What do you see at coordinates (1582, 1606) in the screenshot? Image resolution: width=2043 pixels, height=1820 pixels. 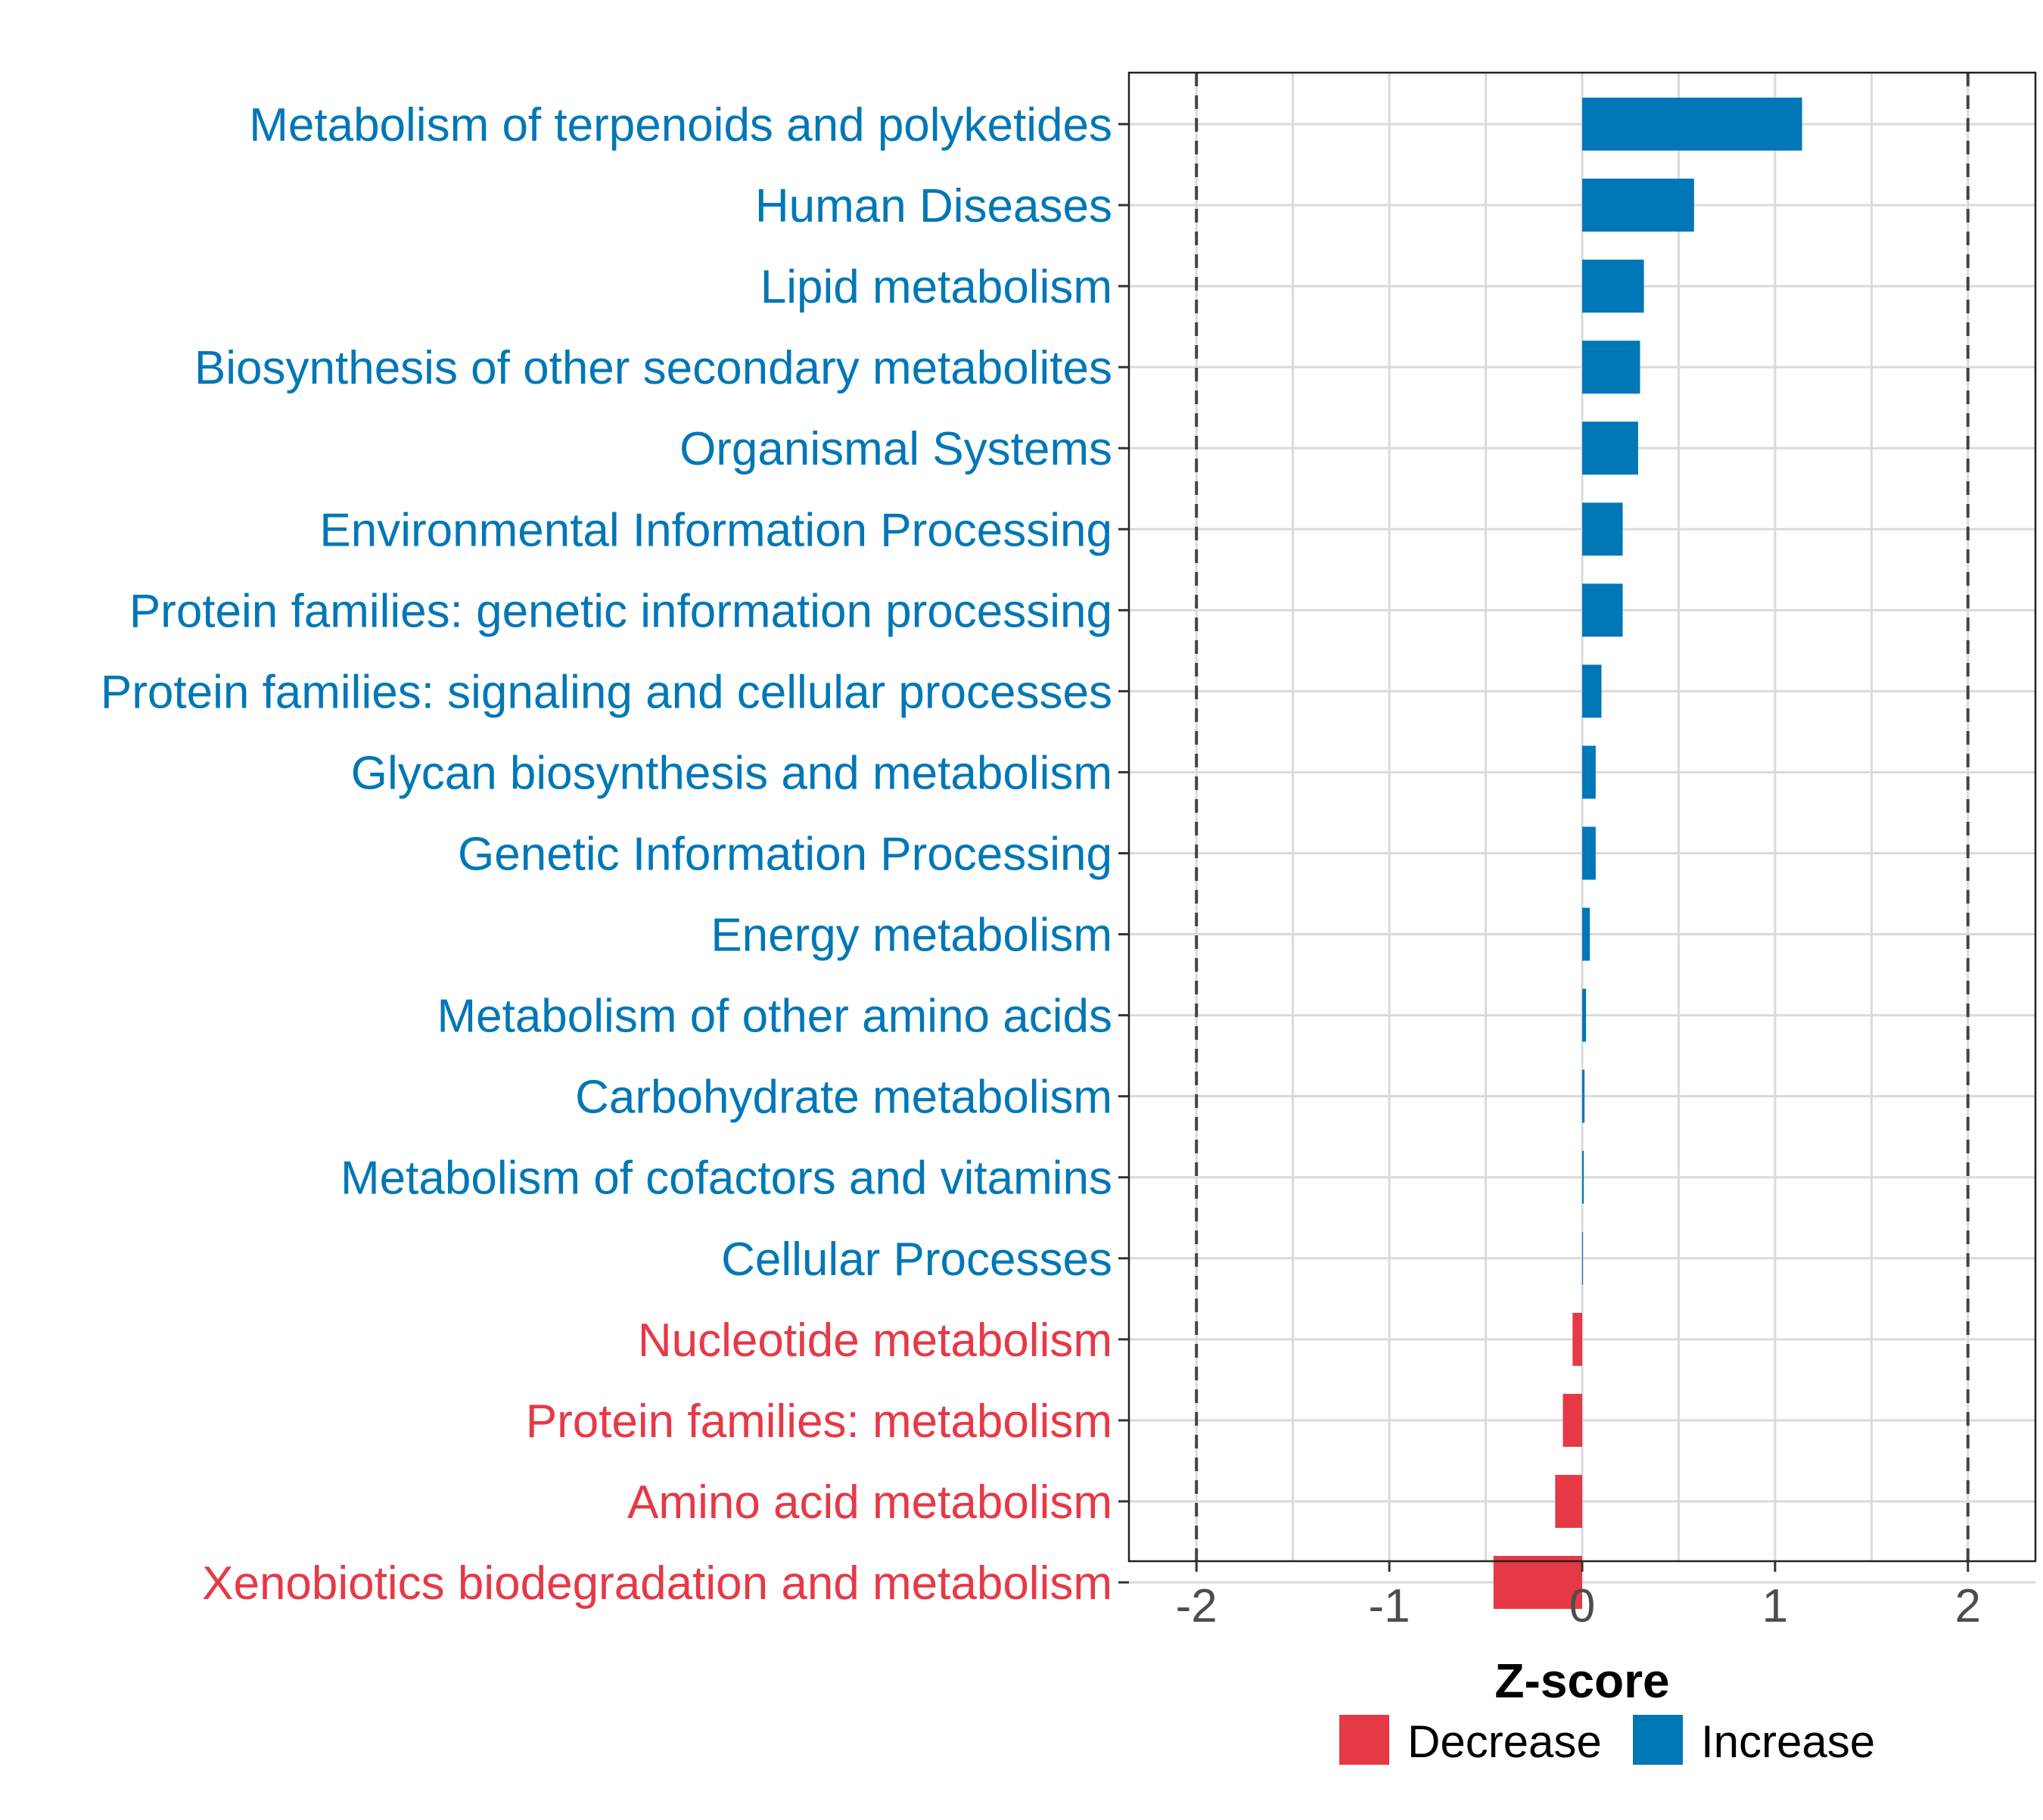 I see `x-tick-label: 0` at bounding box center [1582, 1606].